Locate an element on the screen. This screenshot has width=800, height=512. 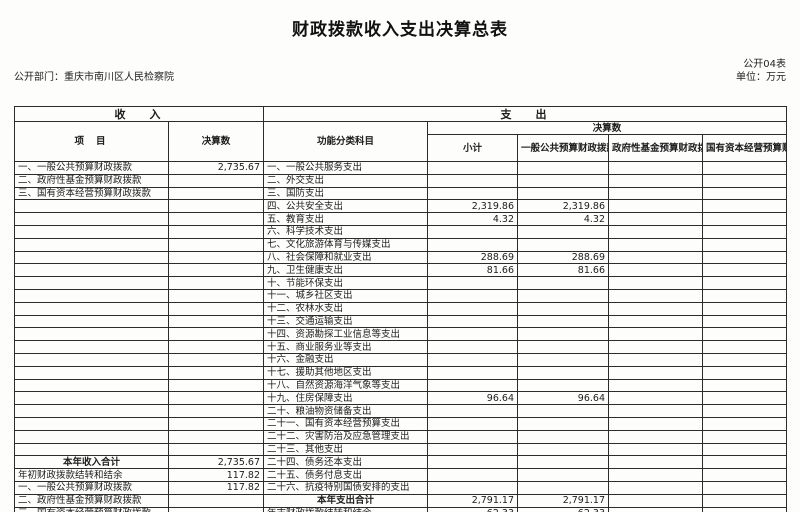
table-cell: 2,791.17 is located at coordinates (472, 500).